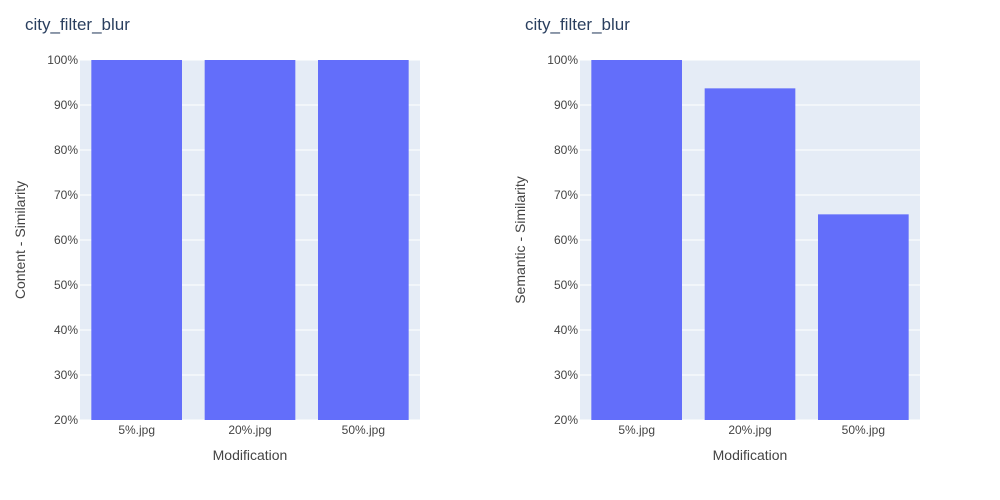 Image resolution: width=1000 pixels, height=500 pixels. I want to click on y-axis-label: Semantic - Similarity, so click(520, 240).